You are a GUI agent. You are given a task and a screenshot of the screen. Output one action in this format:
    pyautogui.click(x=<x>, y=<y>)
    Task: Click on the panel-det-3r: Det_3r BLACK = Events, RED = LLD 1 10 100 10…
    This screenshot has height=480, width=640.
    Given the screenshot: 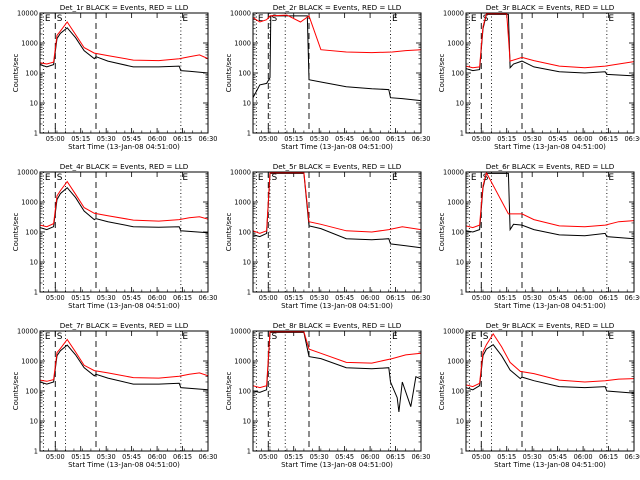 What is the action you would take?
    pyautogui.click(x=539, y=77)
    